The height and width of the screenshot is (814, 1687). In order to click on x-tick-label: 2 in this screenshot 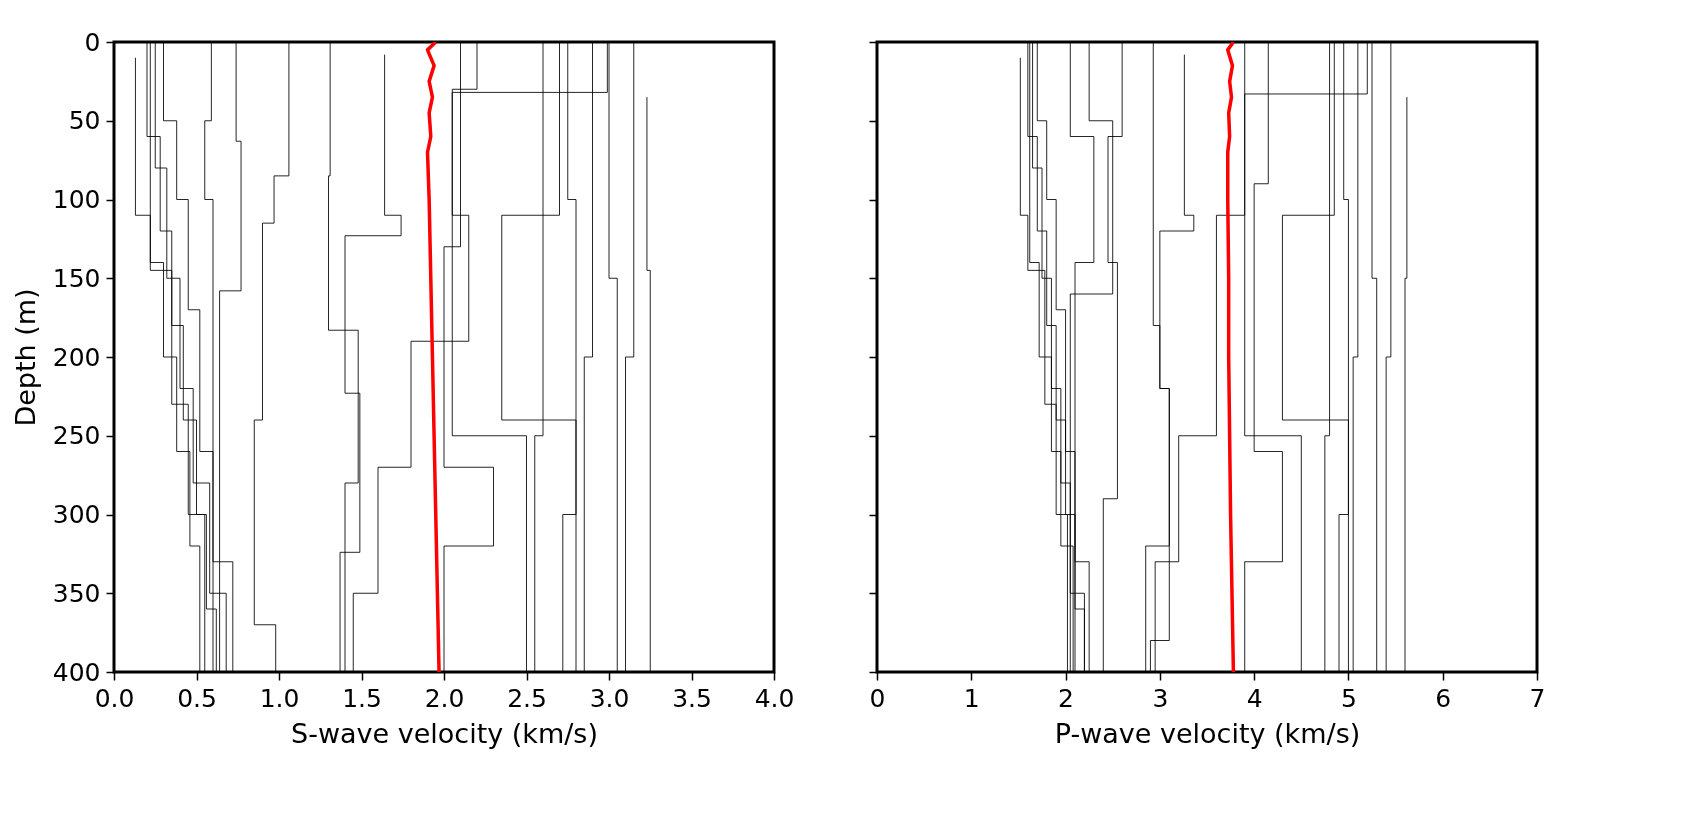, I will do `click(1066, 698)`.